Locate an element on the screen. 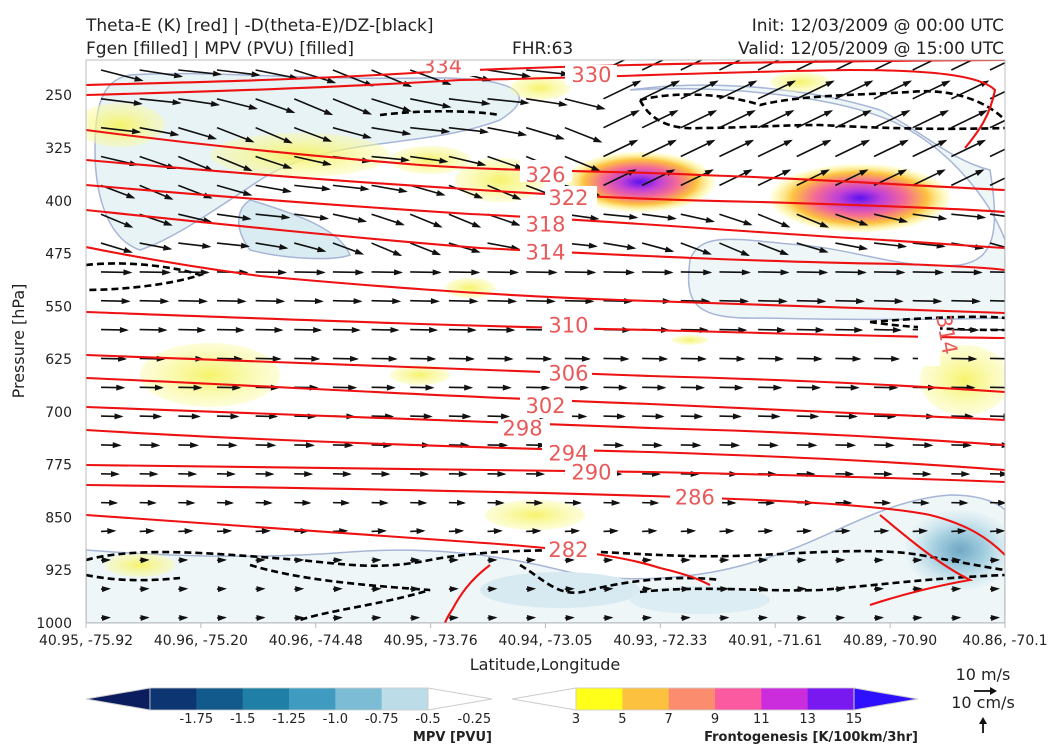 Image resolution: width=1050 pixels, height=750 pixels. x-tick-label: 40.95, -73.76 is located at coordinates (431, 641).